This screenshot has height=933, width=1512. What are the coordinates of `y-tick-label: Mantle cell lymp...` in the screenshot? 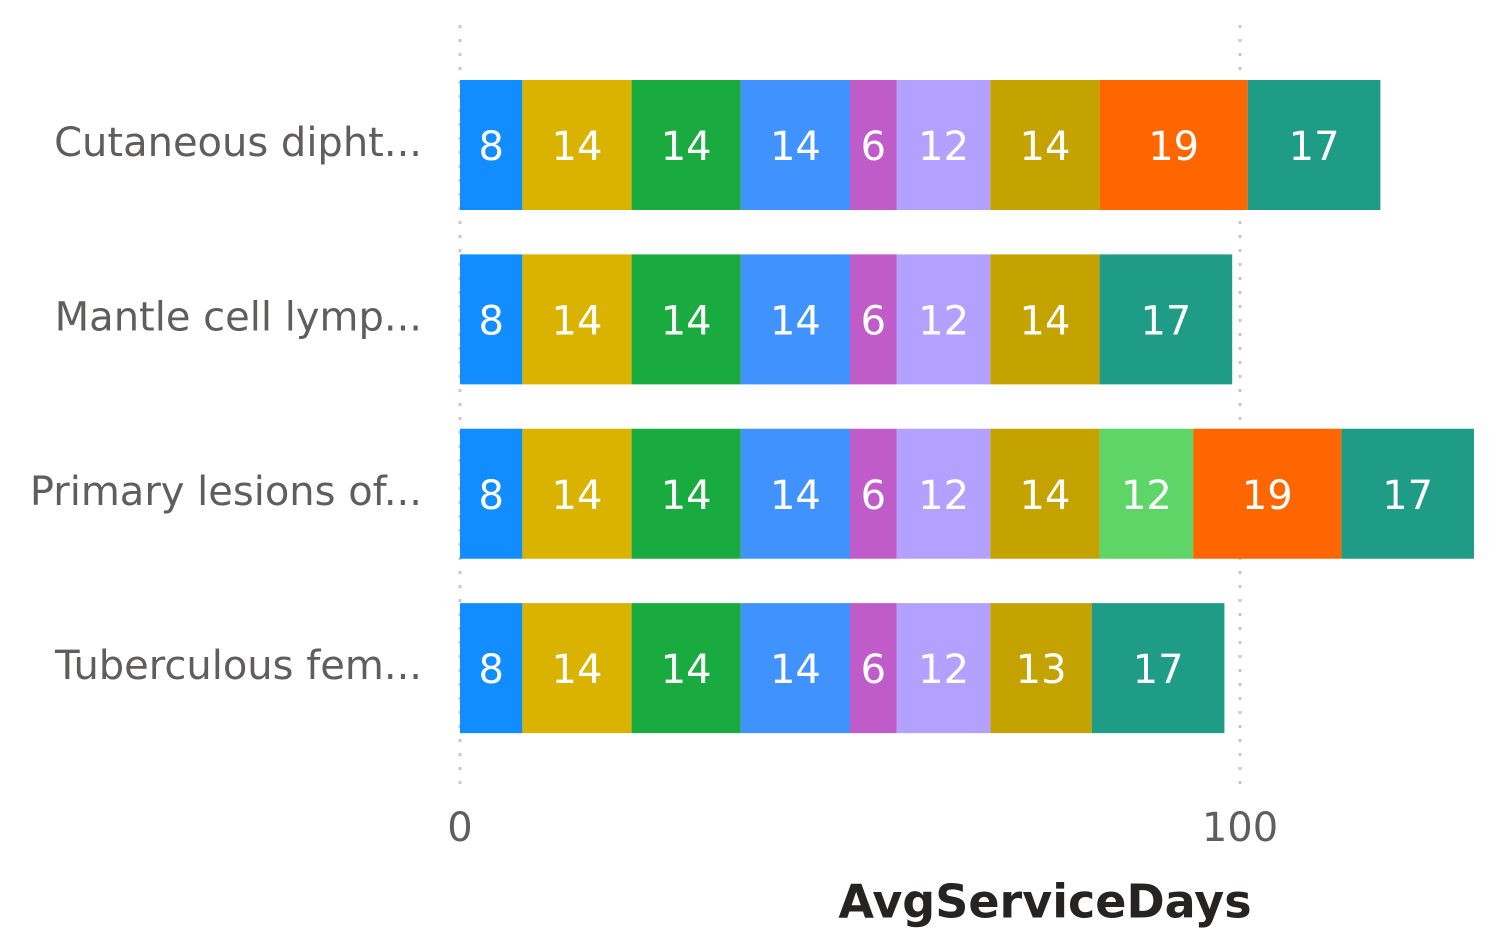 It's located at (238, 317).